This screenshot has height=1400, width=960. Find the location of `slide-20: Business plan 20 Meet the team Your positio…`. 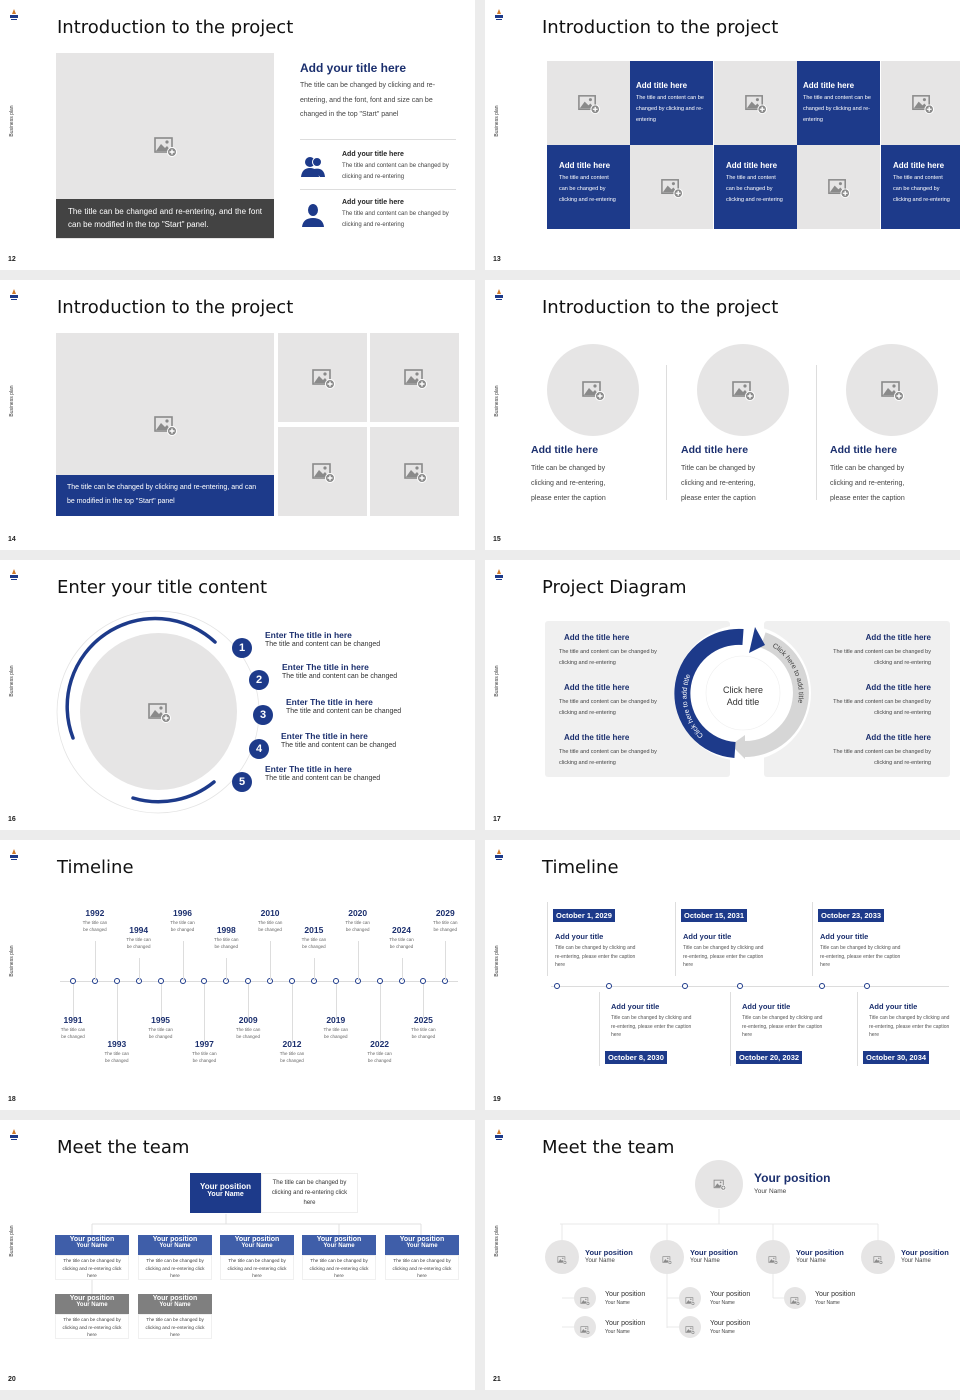

slide-20: Business plan 20 Meet the team Your positio… is located at coordinates (237, 1255).